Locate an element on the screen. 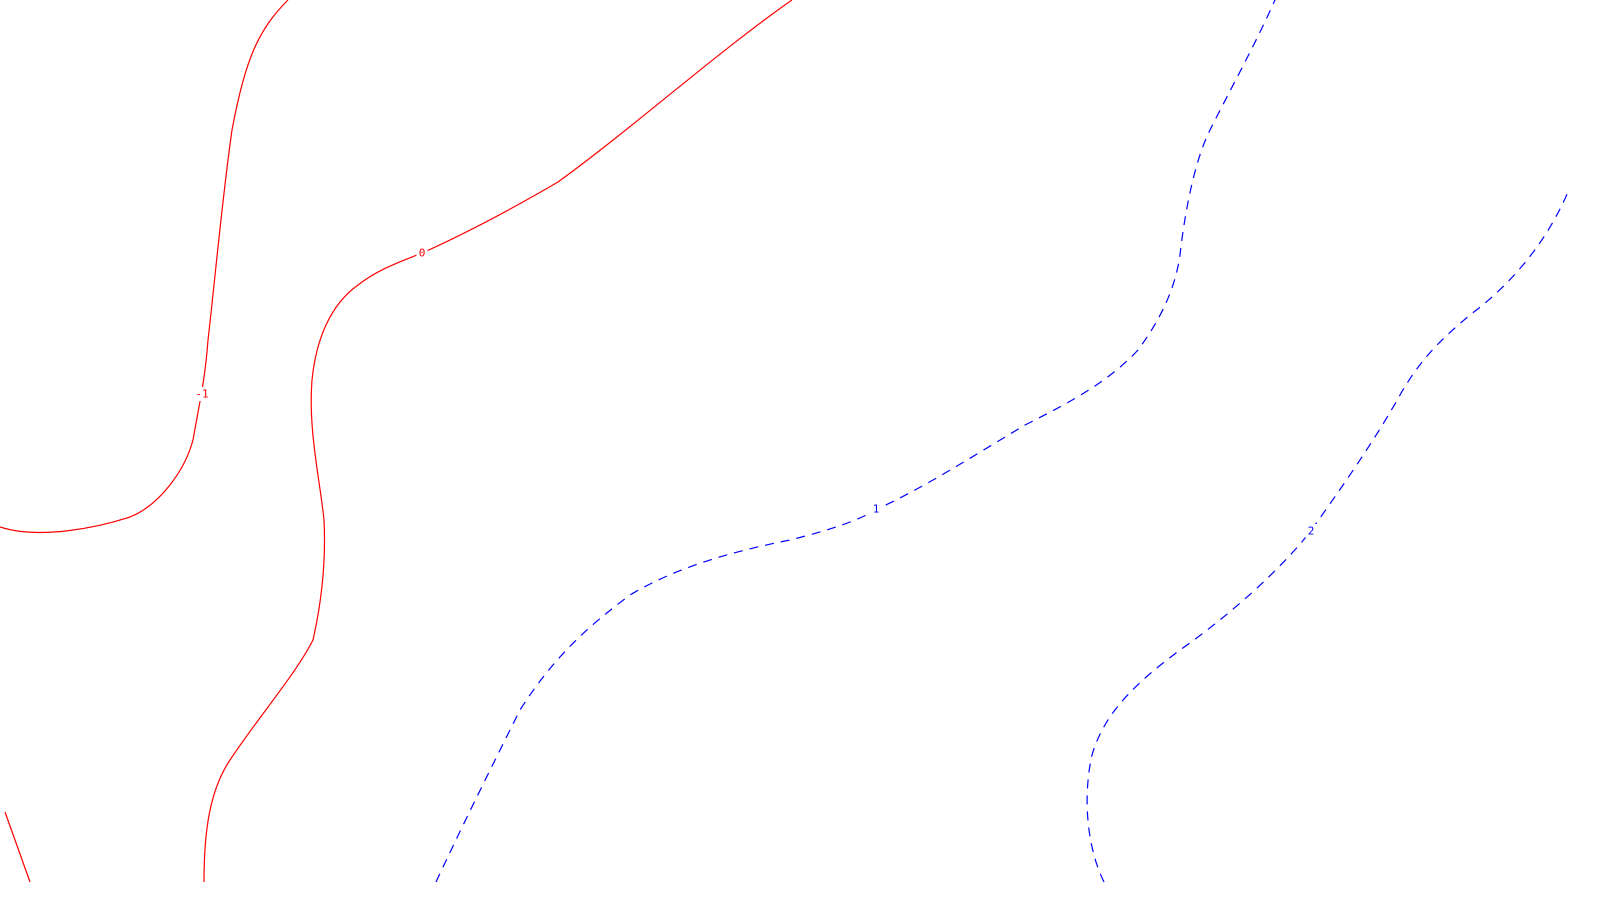 The width and height of the screenshot is (1600, 900). contour-label-level-neg1: -1 is located at coordinates (201, 394).